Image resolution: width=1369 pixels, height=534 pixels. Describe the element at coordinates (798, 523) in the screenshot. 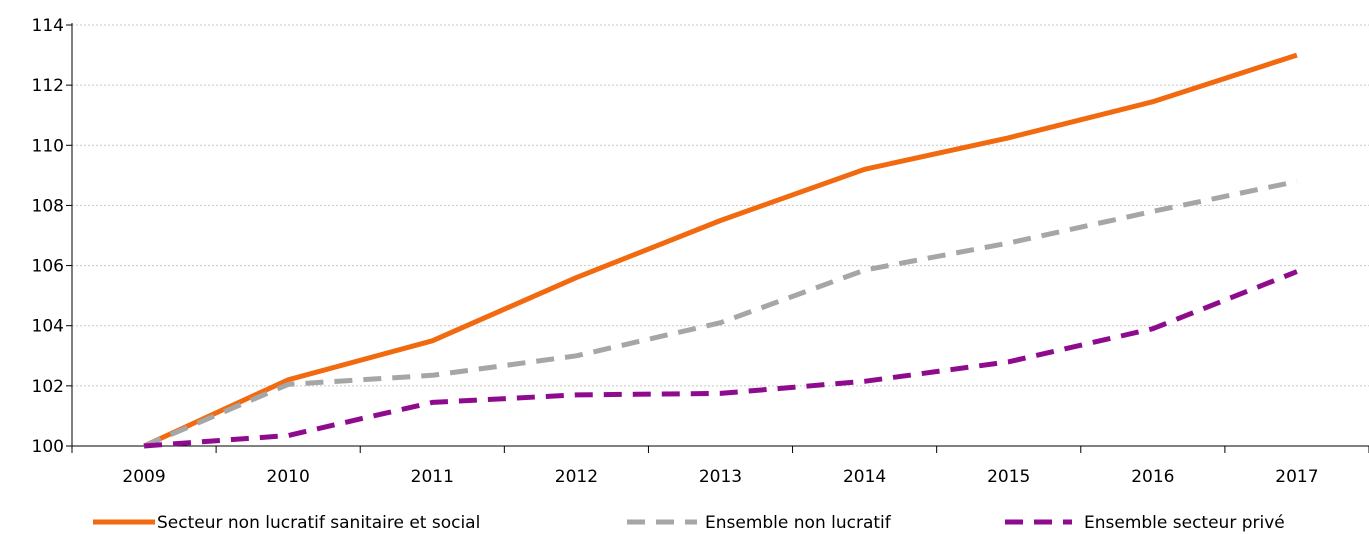

I see `legend-label: Ensemble non lucratif` at that location.